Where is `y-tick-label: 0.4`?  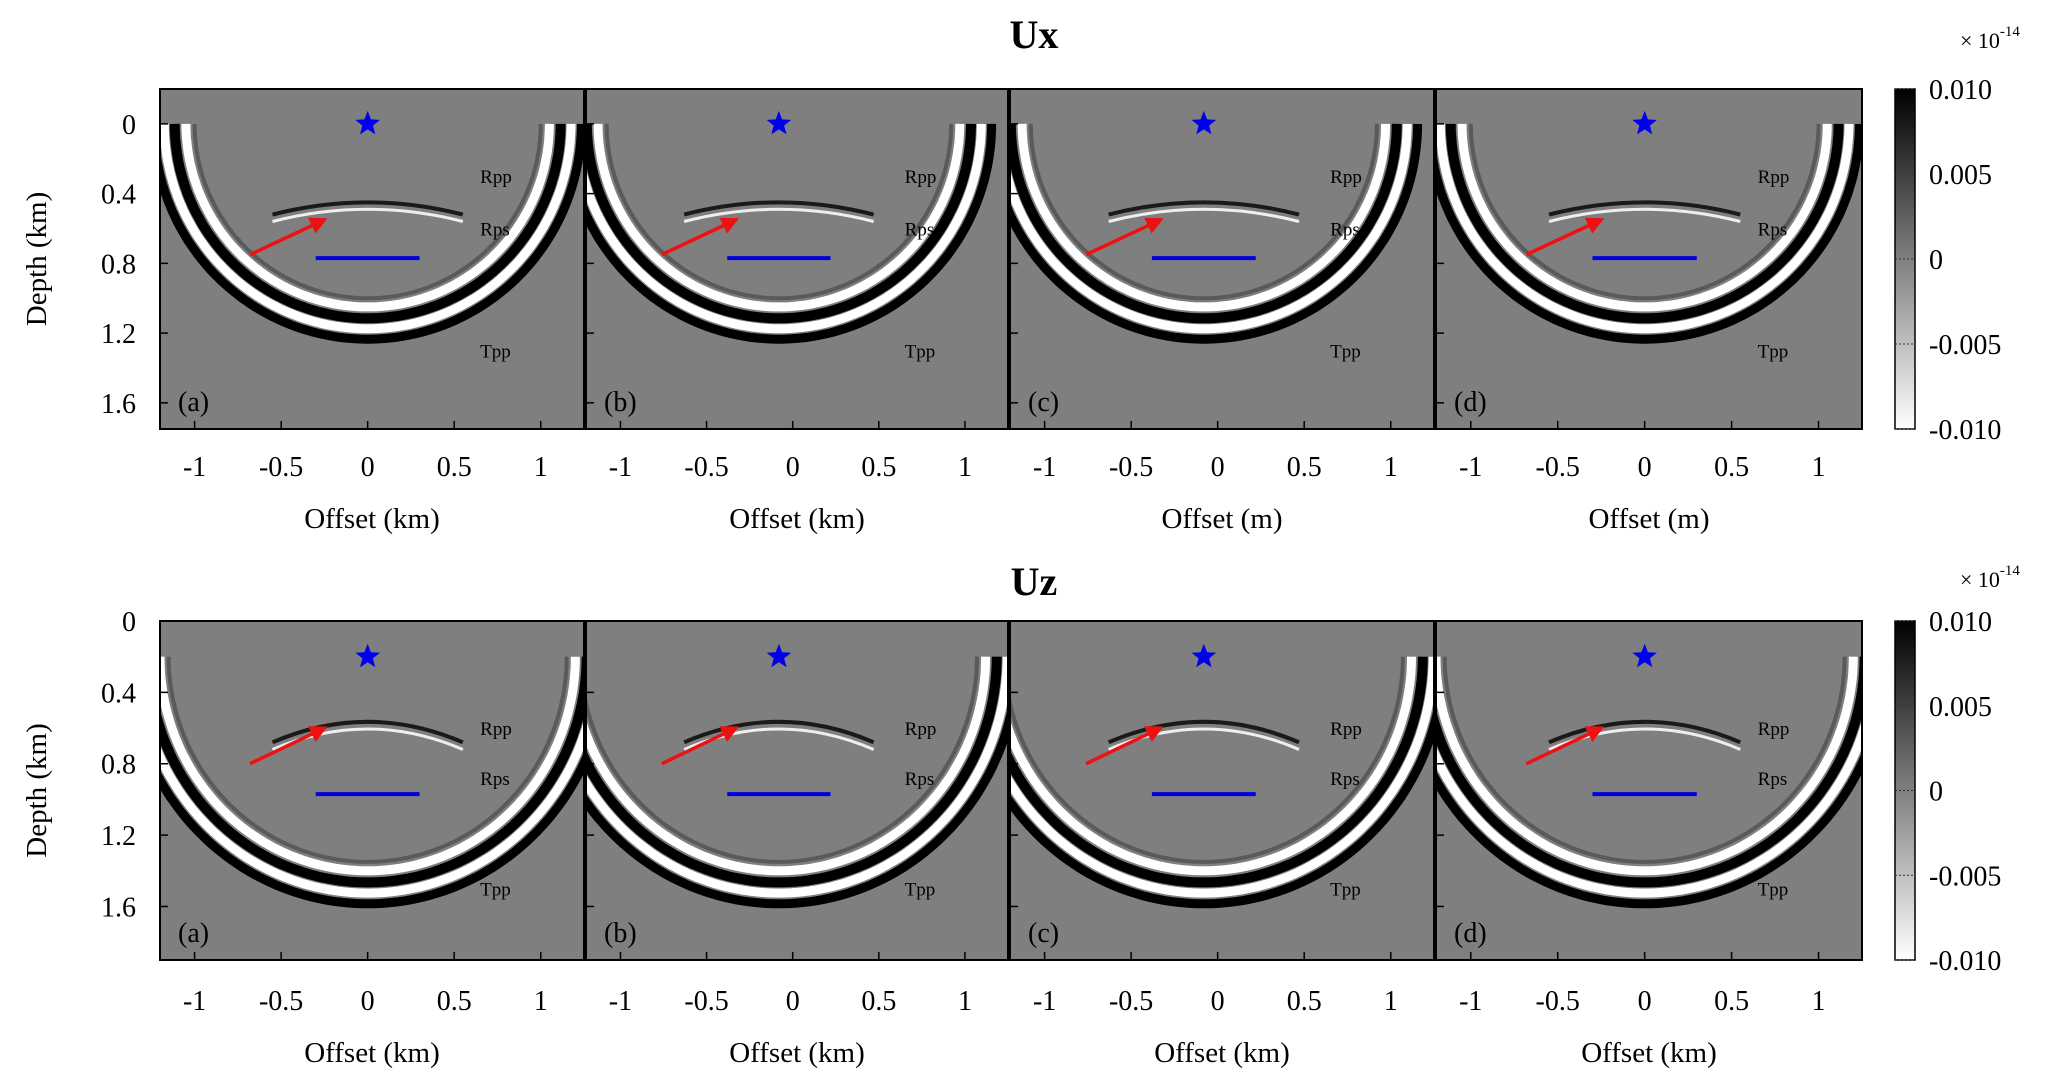
y-tick-label: 0.4 is located at coordinates (118, 195).